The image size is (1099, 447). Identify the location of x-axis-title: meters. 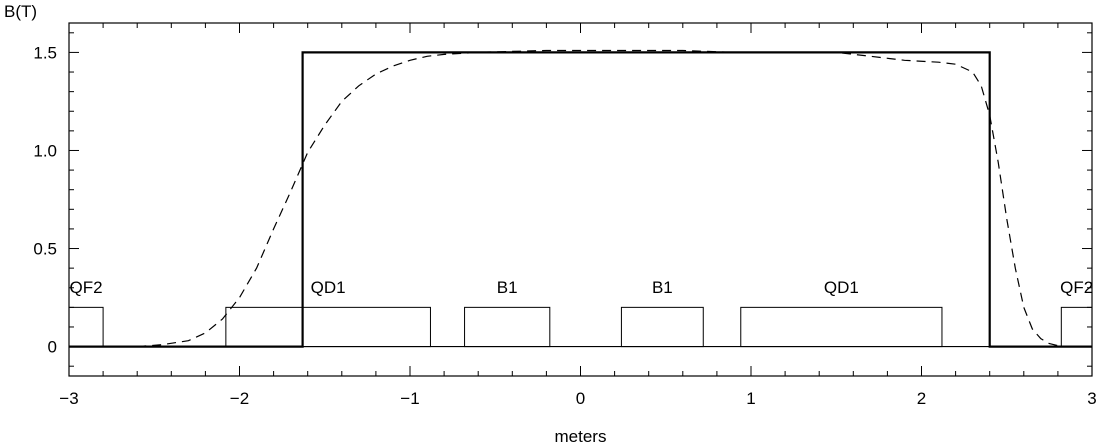
(581, 436).